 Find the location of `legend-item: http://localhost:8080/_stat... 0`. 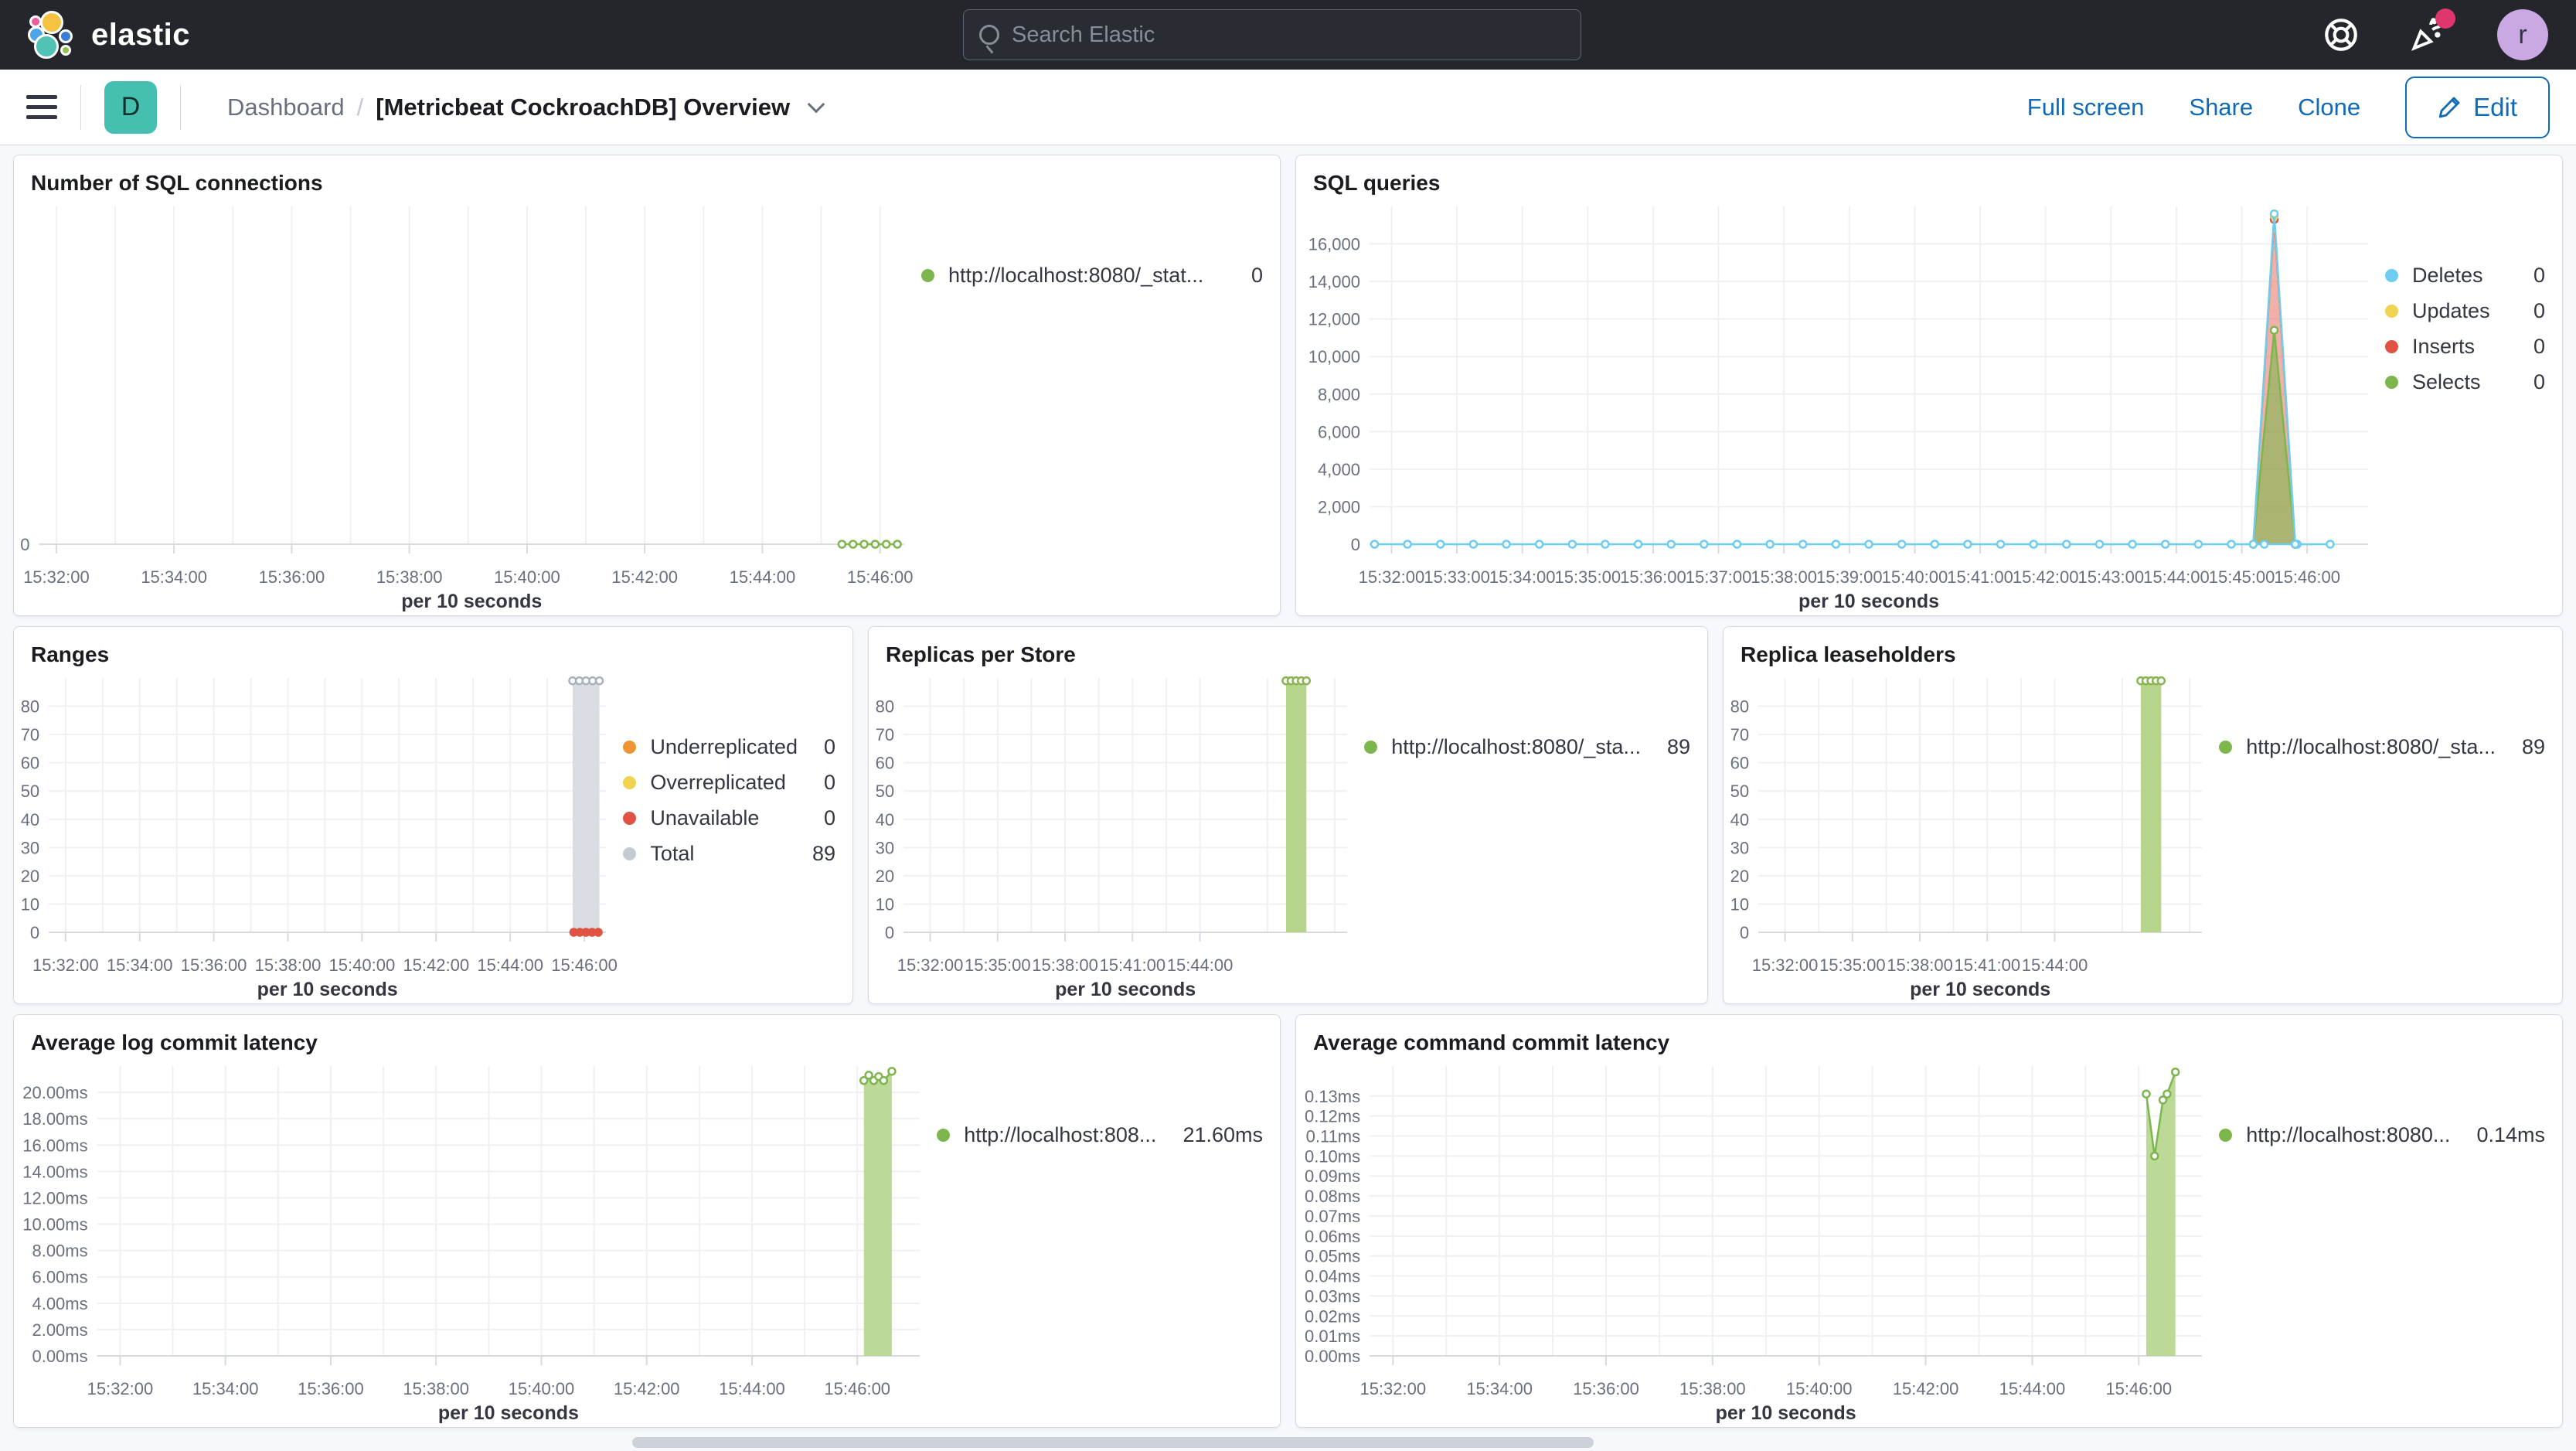

legend-item: http://localhost:8080/_stat... 0 is located at coordinates (1092, 275).